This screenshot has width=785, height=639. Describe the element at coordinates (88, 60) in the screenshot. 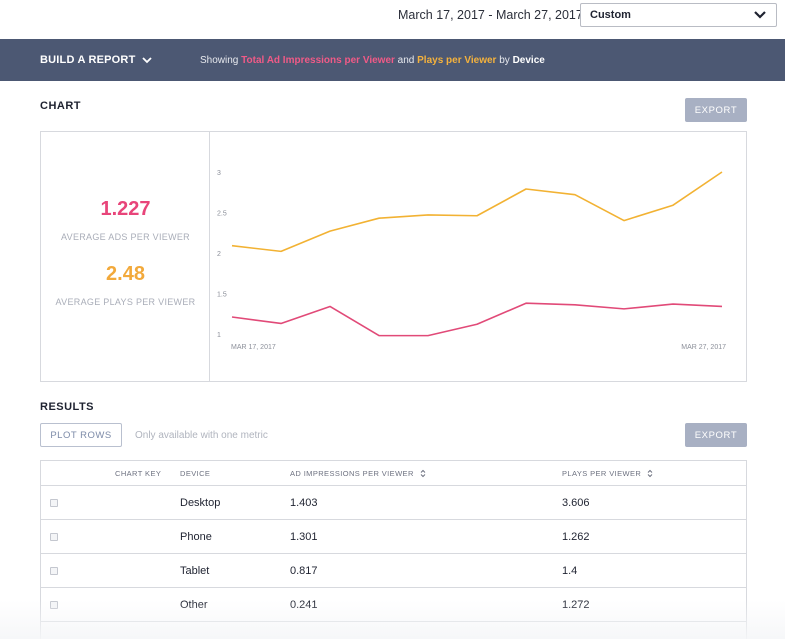

I see `build-report-label: BUILD A REPORT` at that location.